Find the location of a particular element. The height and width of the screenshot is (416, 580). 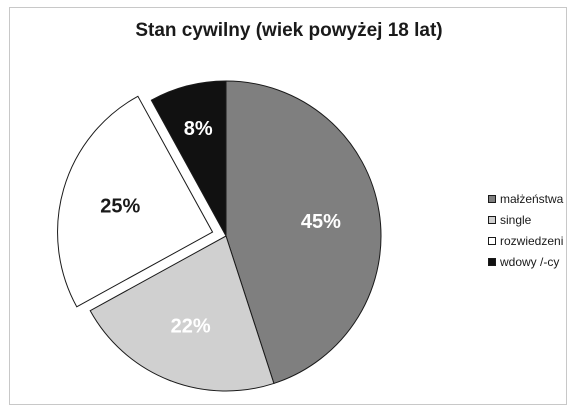

legend-item-1: małżeństwa is located at coordinates (525, 198).